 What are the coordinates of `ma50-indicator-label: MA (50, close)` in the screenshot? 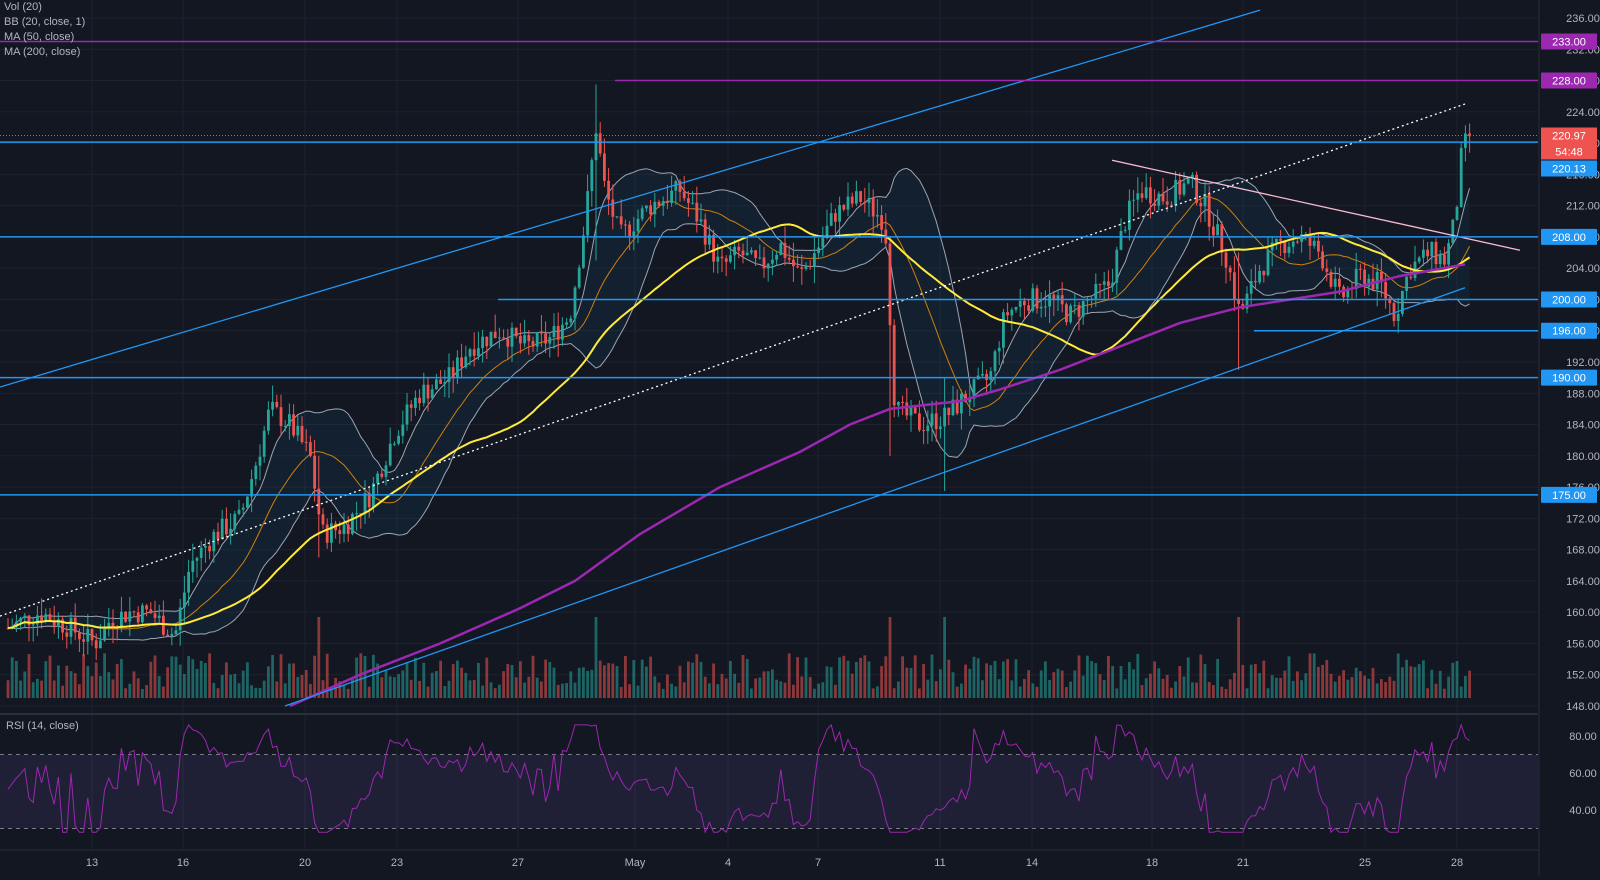 It's located at (39, 37).